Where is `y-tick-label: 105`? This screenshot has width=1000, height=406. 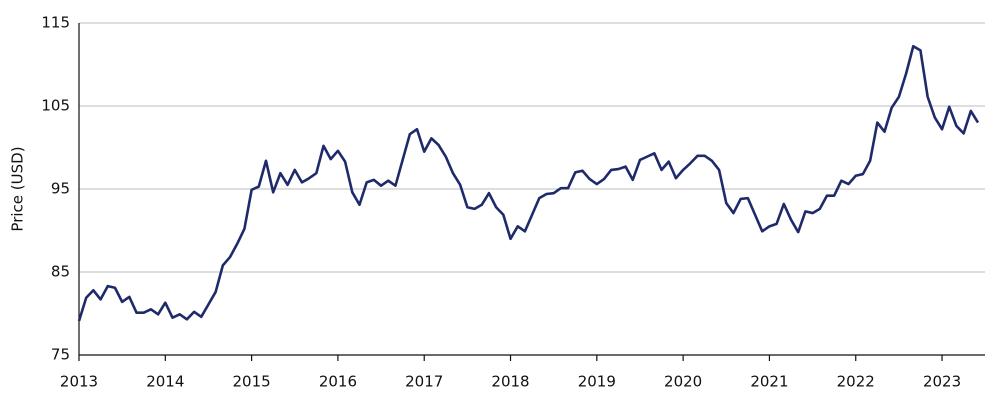 y-tick-label: 105 is located at coordinates (55, 106).